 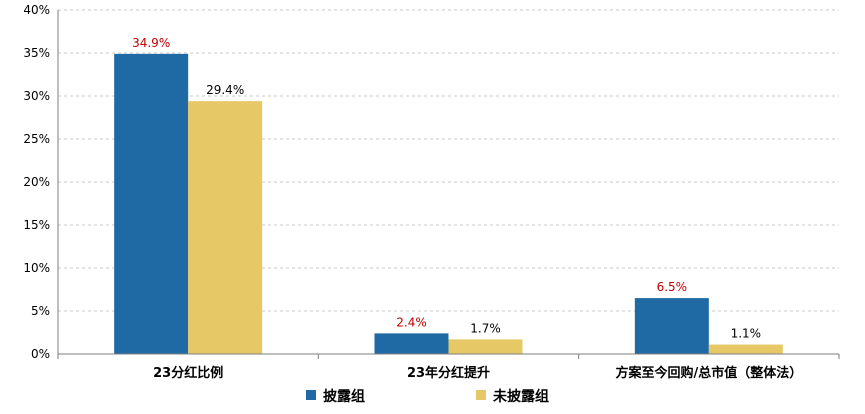 I want to click on y-tick-label: 30%, so click(x=36, y=96).